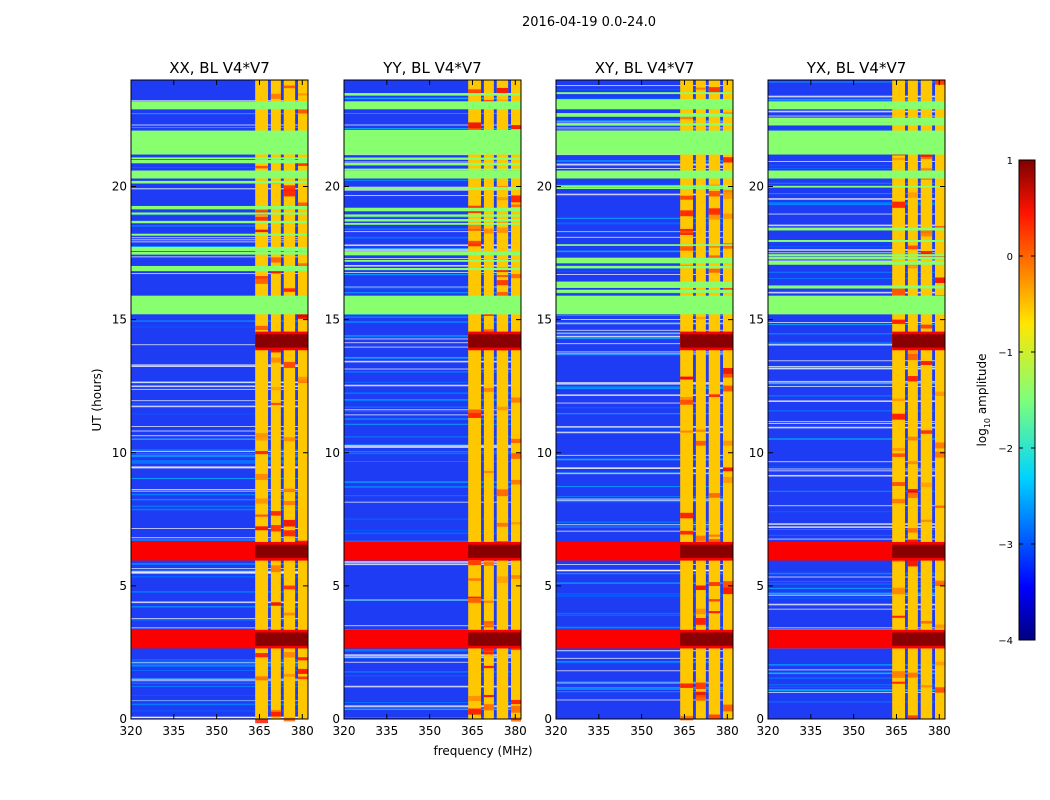  What do you see at coordinates (589, 22) in the screenshot?
I see `figure-title: 2016-04-19 0.0-24.0` at bounding box center [589, 22].